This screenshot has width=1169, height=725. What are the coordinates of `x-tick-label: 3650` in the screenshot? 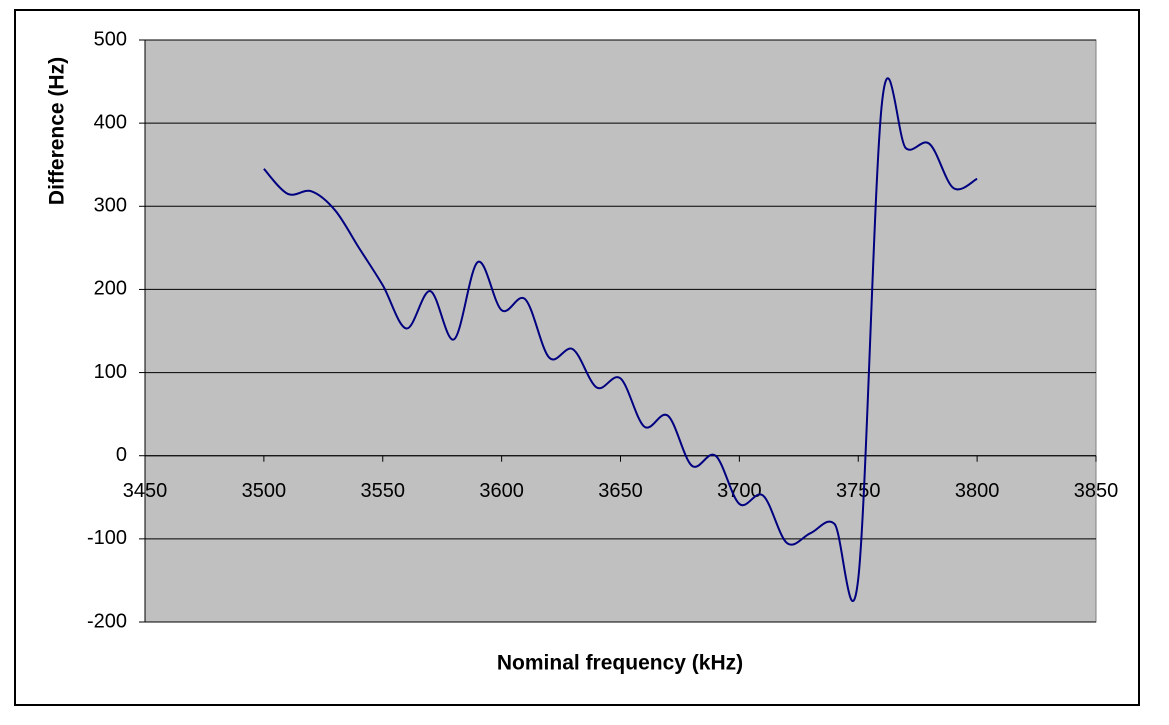 It's located at (620, 491).